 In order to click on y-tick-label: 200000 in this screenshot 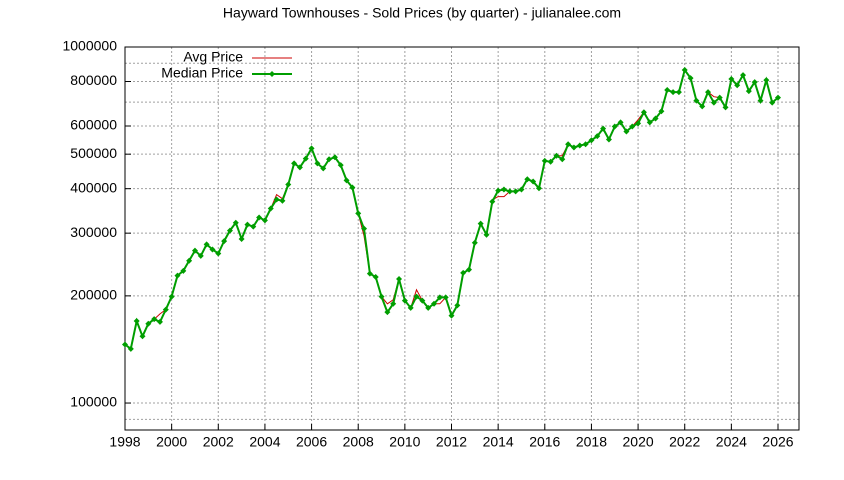, I will do `click(93, 295)`.